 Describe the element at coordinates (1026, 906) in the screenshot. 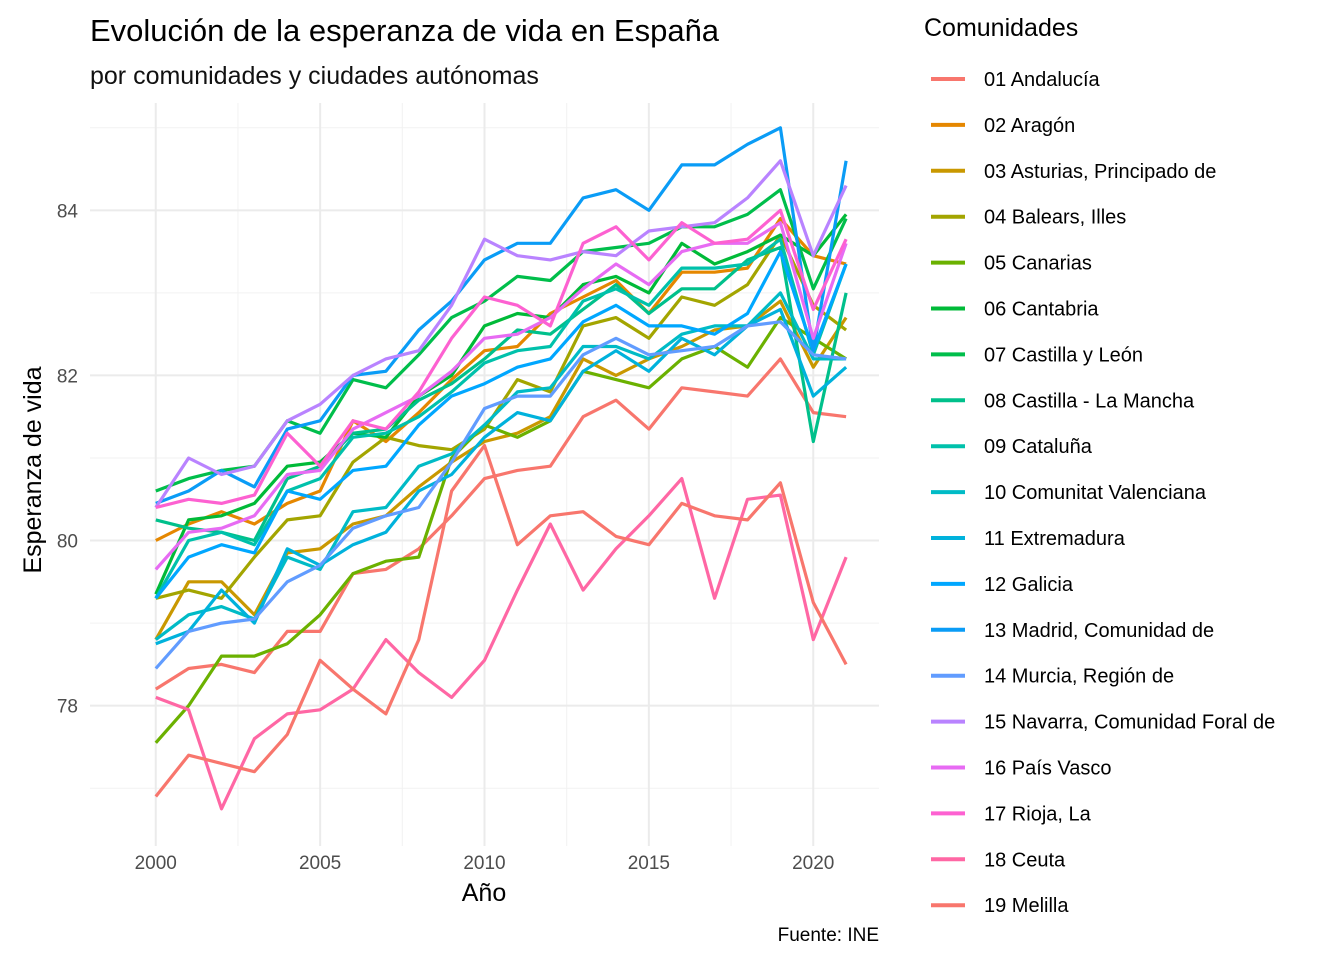

I see `legend-label: 19 Melilla` at that location.